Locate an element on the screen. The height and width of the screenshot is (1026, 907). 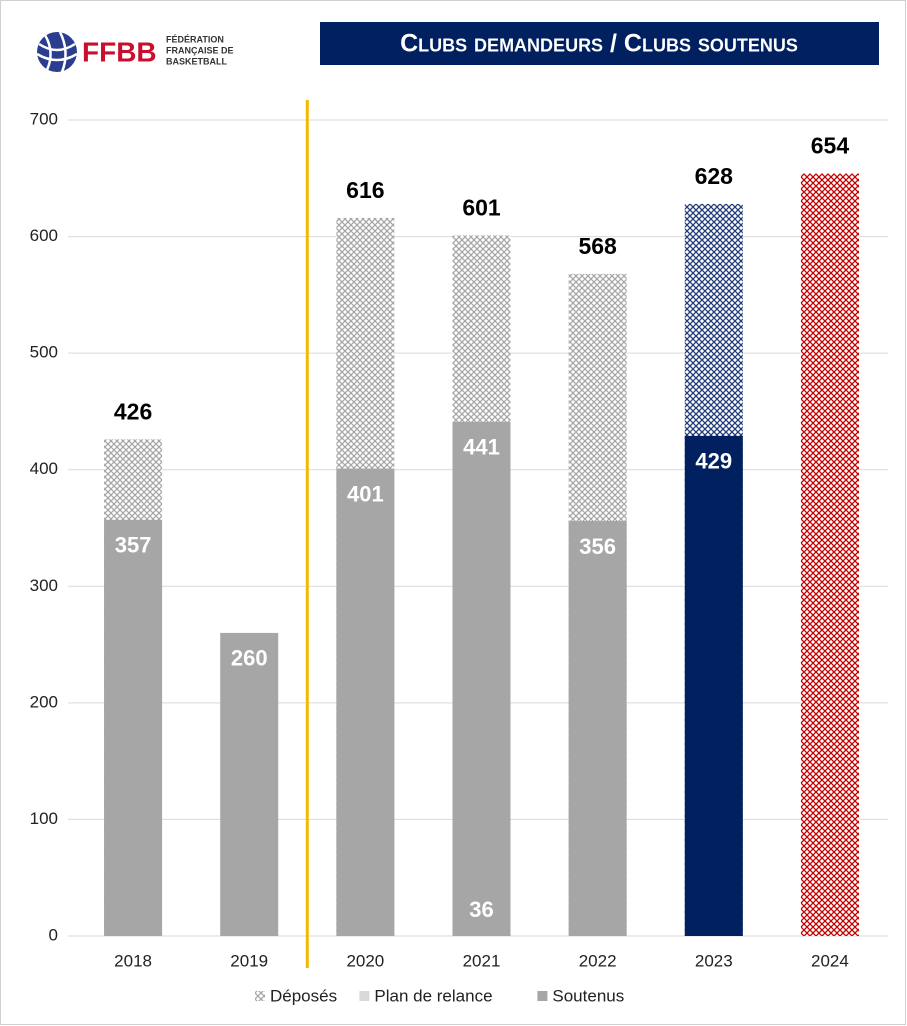
x-tick-label: 2020 is located at coordinates (365, 960).